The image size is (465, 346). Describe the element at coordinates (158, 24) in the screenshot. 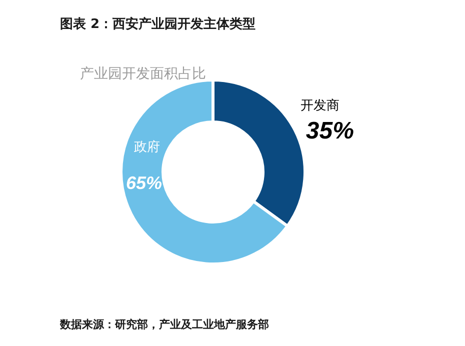

I see `chart-title: 图表 2：西安产业园开发主体类型` at that location.